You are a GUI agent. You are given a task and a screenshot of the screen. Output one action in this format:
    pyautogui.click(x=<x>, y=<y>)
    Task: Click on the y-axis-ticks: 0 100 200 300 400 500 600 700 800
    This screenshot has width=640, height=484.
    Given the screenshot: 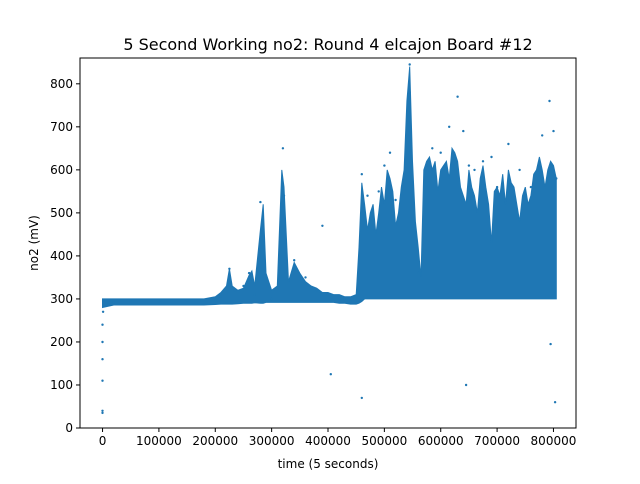 What is the action you would take?
    pyautogui.click(x=65, y=256)
    